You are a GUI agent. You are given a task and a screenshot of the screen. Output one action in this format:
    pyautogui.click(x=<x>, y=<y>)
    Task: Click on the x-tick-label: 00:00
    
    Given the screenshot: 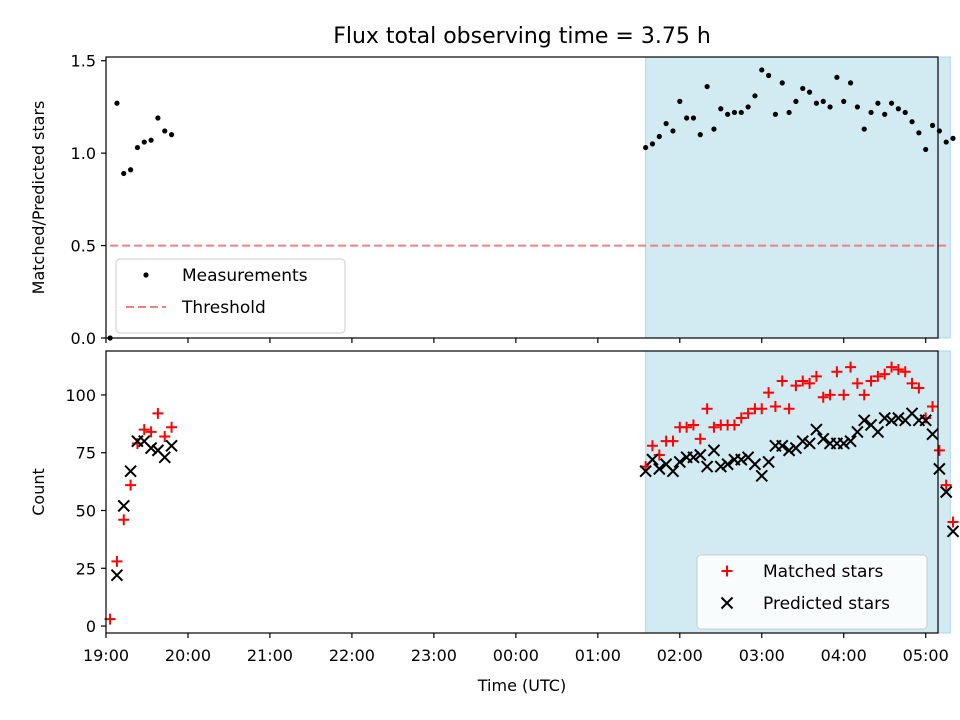 What is the action you would take?
    pyautogui.click(x=516, y=655)
    